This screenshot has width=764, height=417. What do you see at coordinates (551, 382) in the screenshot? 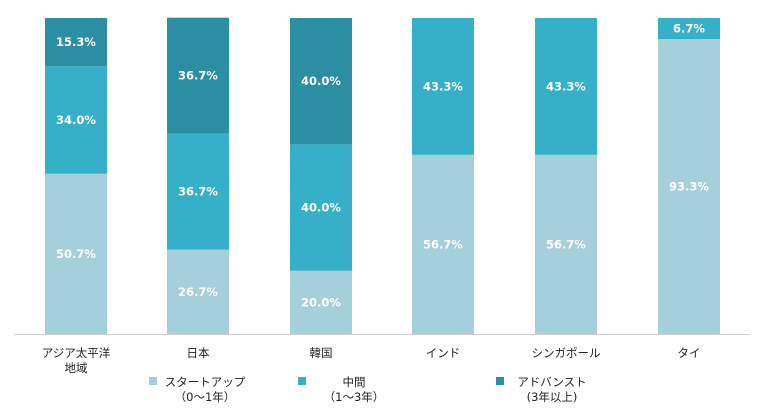
I see `legend-label-2-line0: アドバンスト` at bounding box center [551, 382].